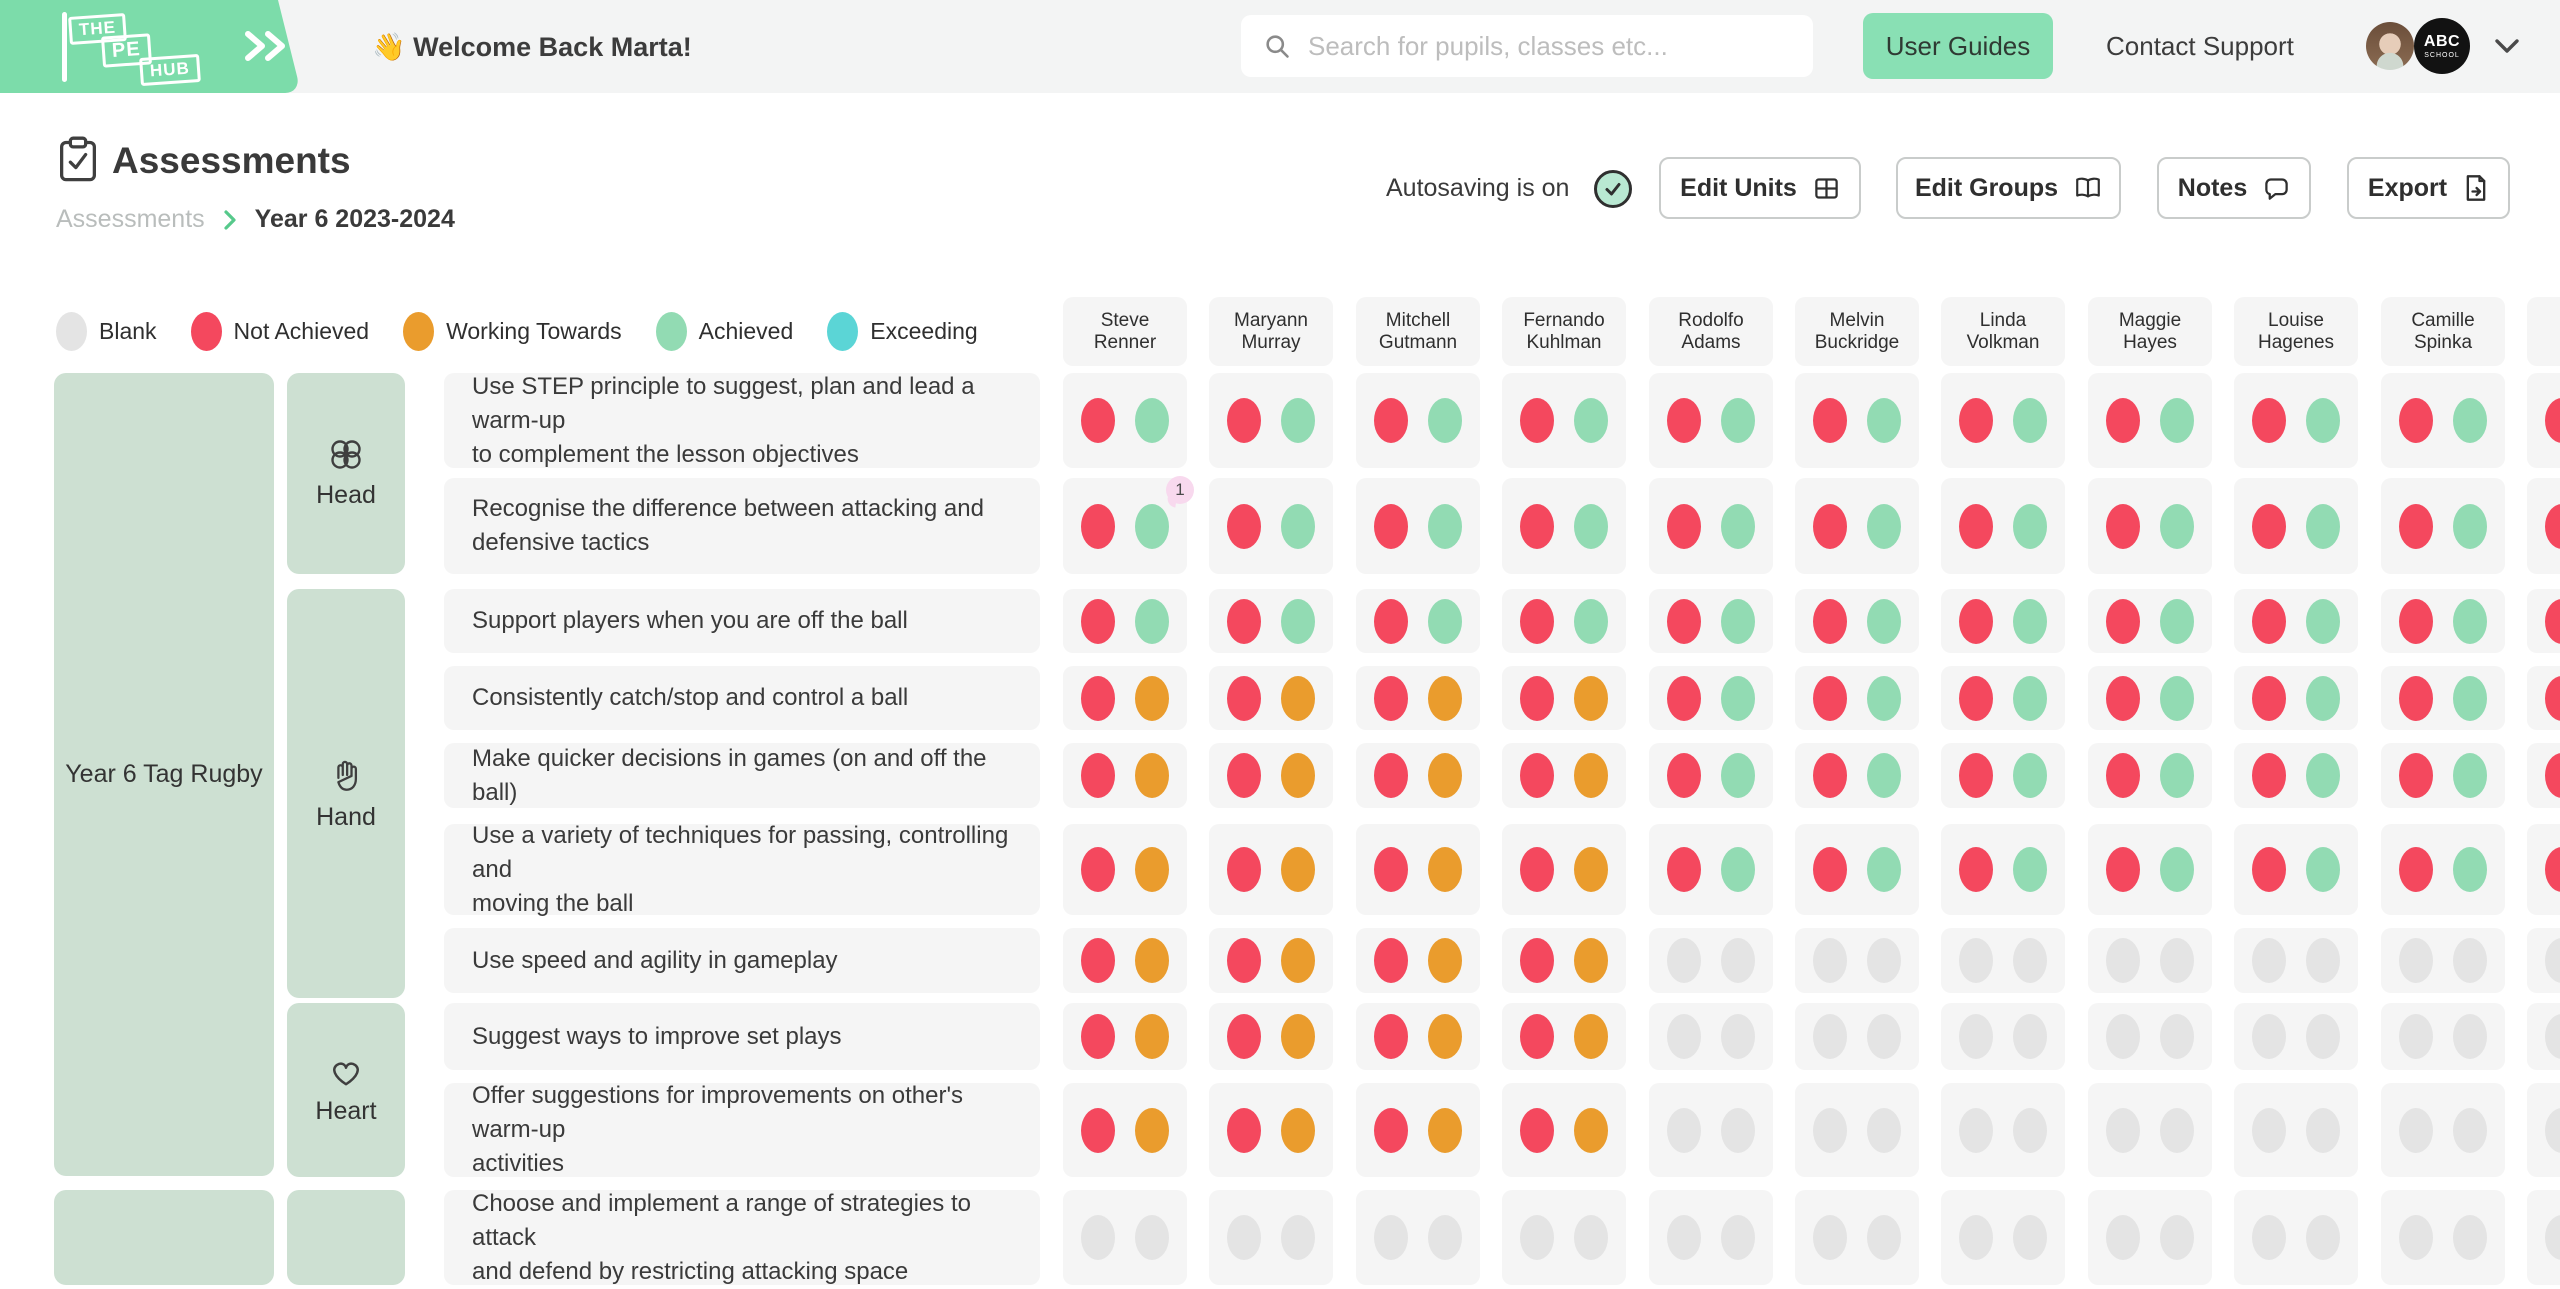 The width and height of the screenshot is (2560, 1289). Describe the element at coordinates (2008, 188) in the screenshot. I see `edit-groups-button: Edit Groups` at that location.